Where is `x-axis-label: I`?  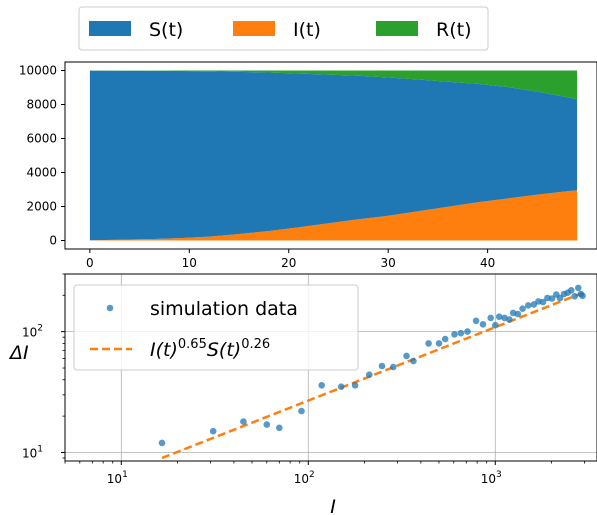 x-axis-label: I is located at coordinates (333, 505).